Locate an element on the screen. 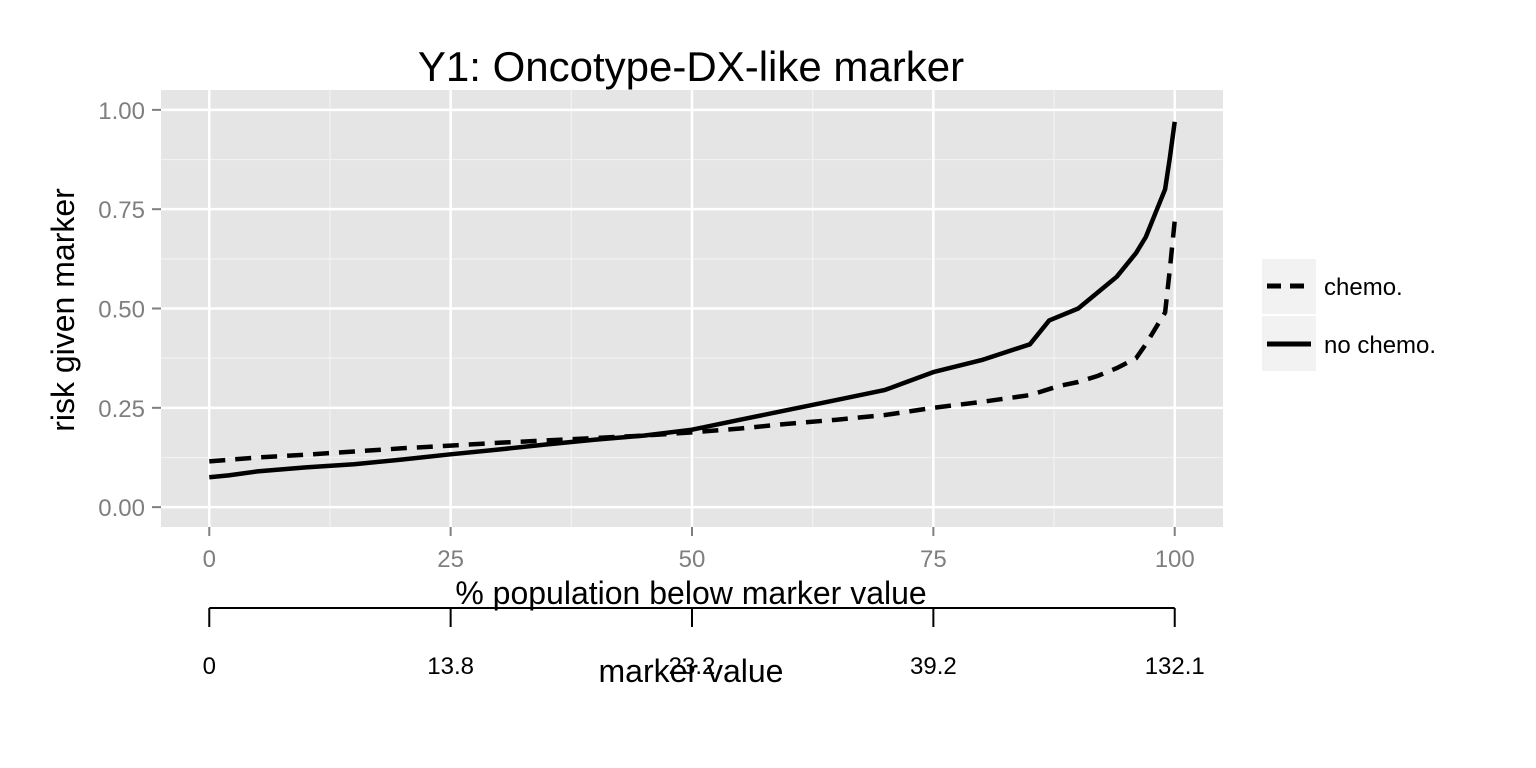  marker-tick-label: 39.2 is located at coordinates (933, 666).